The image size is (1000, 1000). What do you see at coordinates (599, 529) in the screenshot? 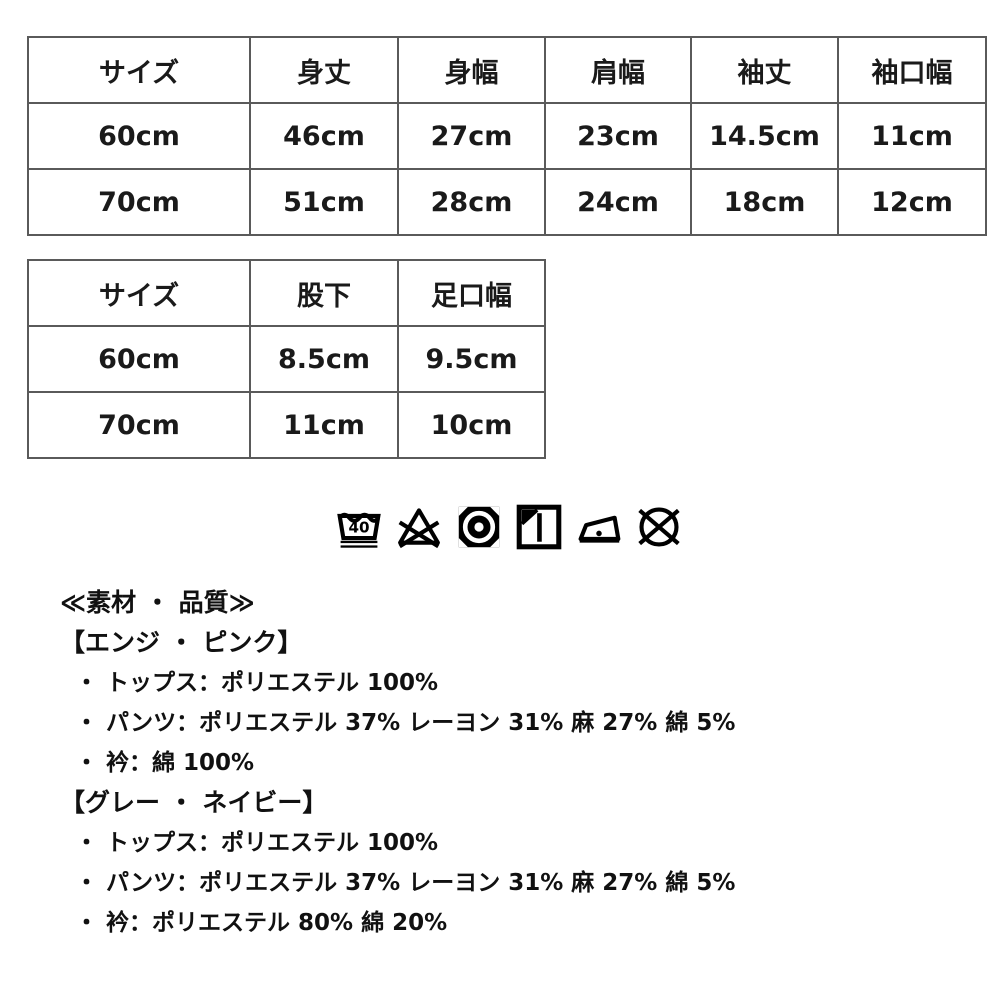
I see `iron-low-icon` at bounding box center [599, 529].